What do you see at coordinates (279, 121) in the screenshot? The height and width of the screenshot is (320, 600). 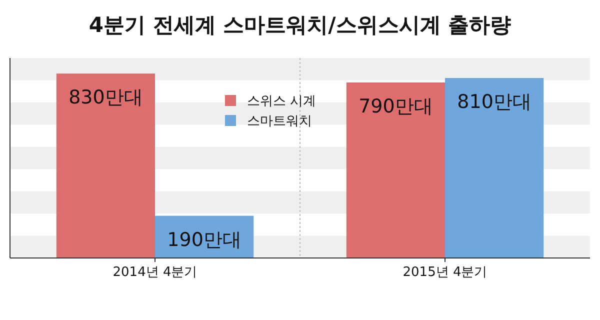 I see `legend-label: 스마트워치` at bounding box center [279, 121].